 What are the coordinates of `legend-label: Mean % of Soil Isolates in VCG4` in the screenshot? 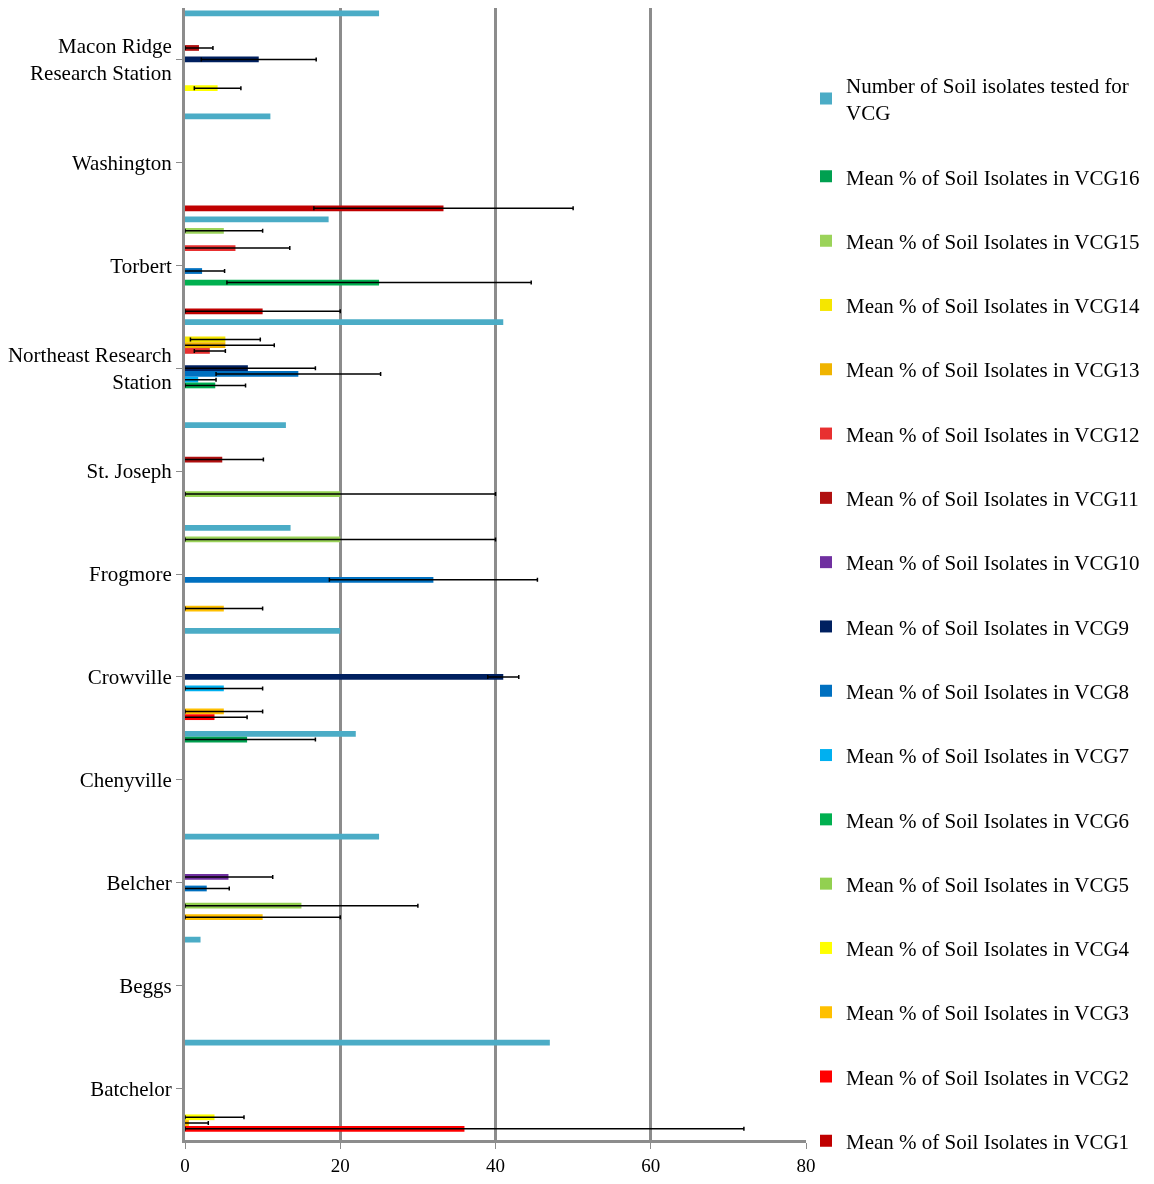 It's located at (988, 949).